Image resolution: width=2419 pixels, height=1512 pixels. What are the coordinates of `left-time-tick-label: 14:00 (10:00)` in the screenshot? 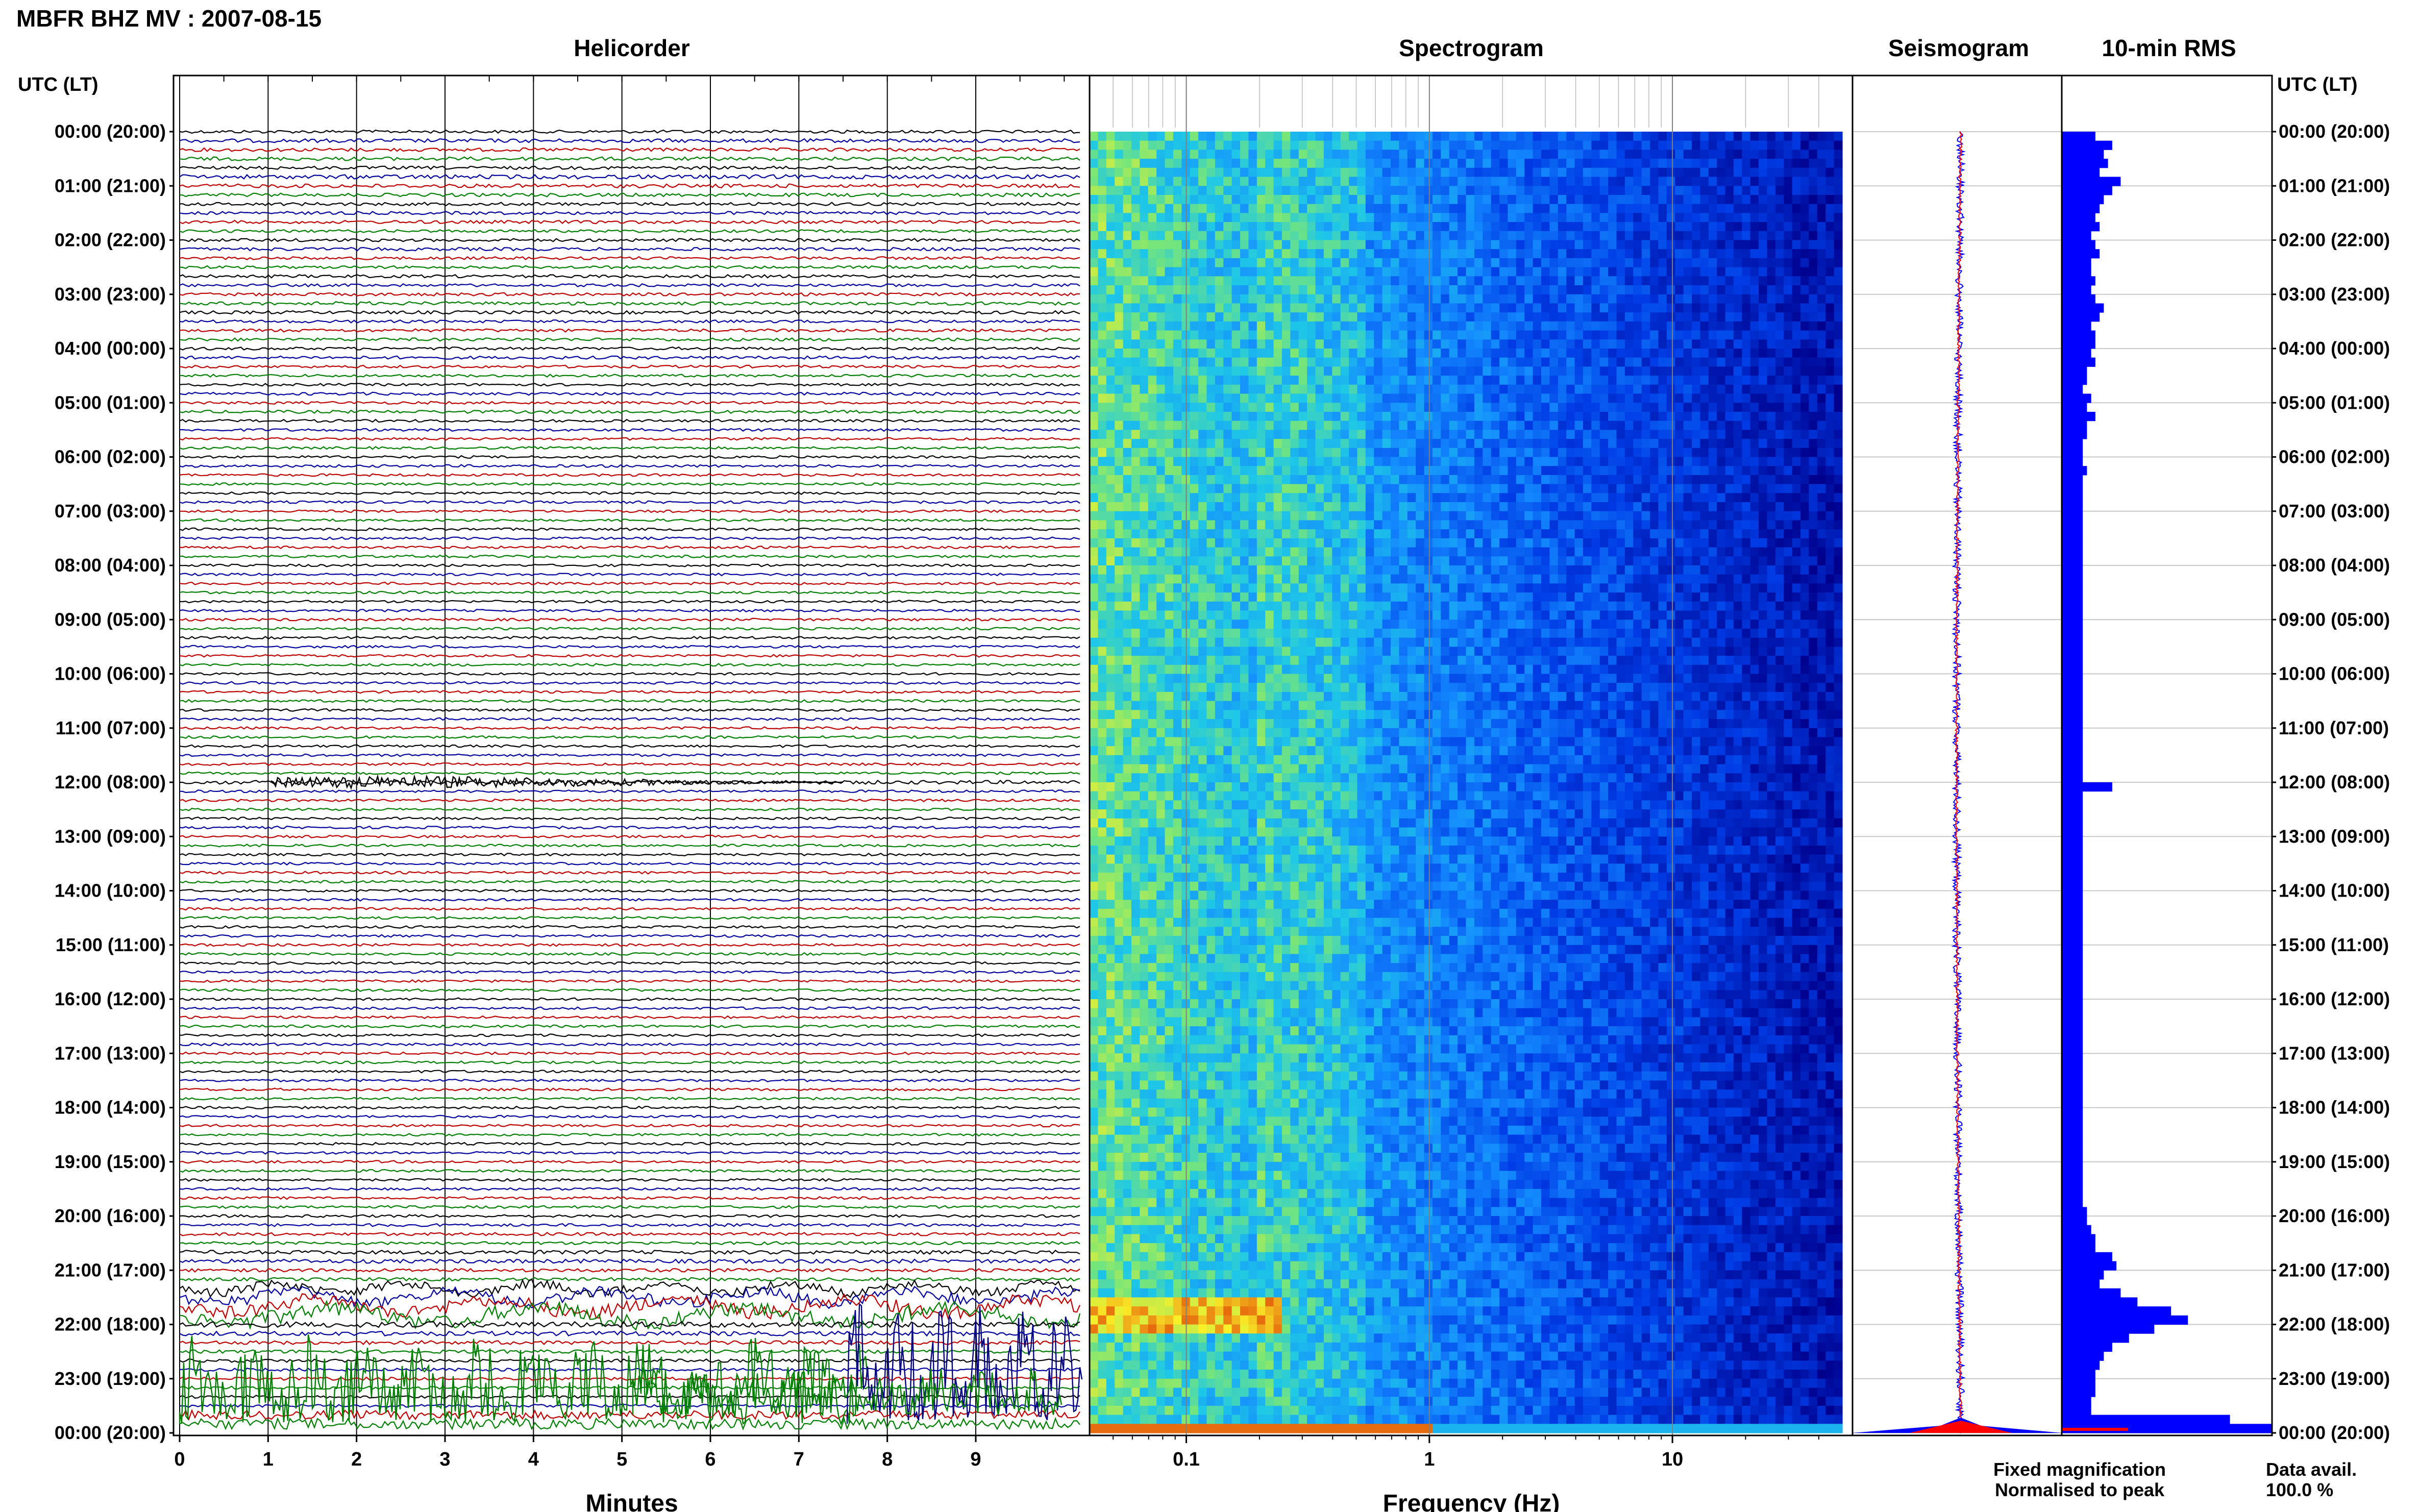 It's located at (110, 890).